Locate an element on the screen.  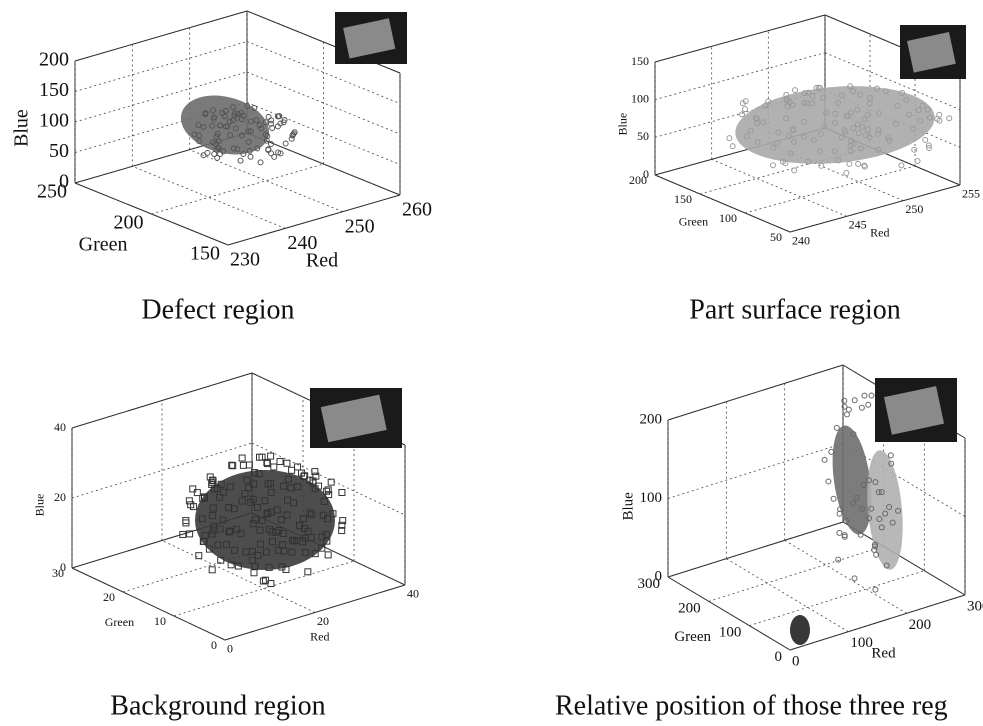
y-tick-label: 150 is located at coordinates (683, 199).